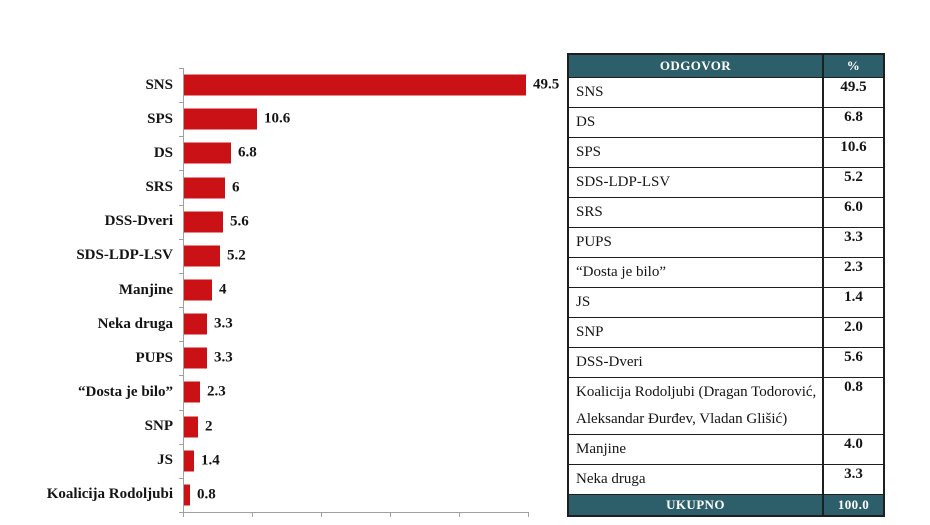 The height and width of the screenshot is (525, 930). What do you see at coordinates (853, 362) in the screenshot?
I see `table-cell-percent: 5.6` at bounding box center [853, 362].